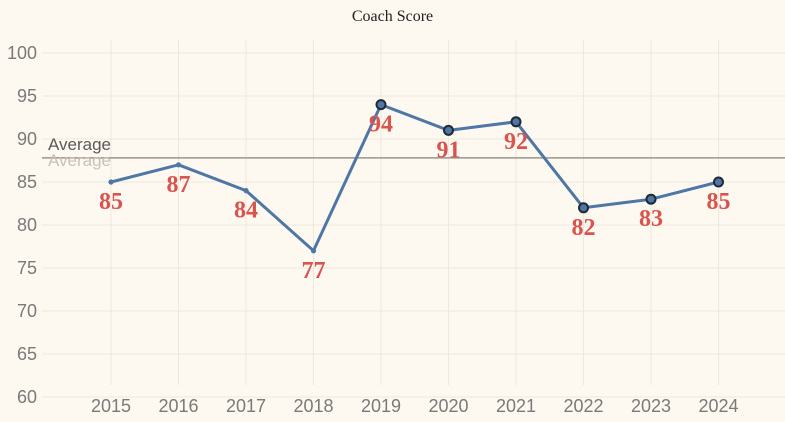 This screenshot has width=785, height=422. Describe the element at coordinates (27, 225) in the screenshot. I see `y-tick-label: 80` at that location.